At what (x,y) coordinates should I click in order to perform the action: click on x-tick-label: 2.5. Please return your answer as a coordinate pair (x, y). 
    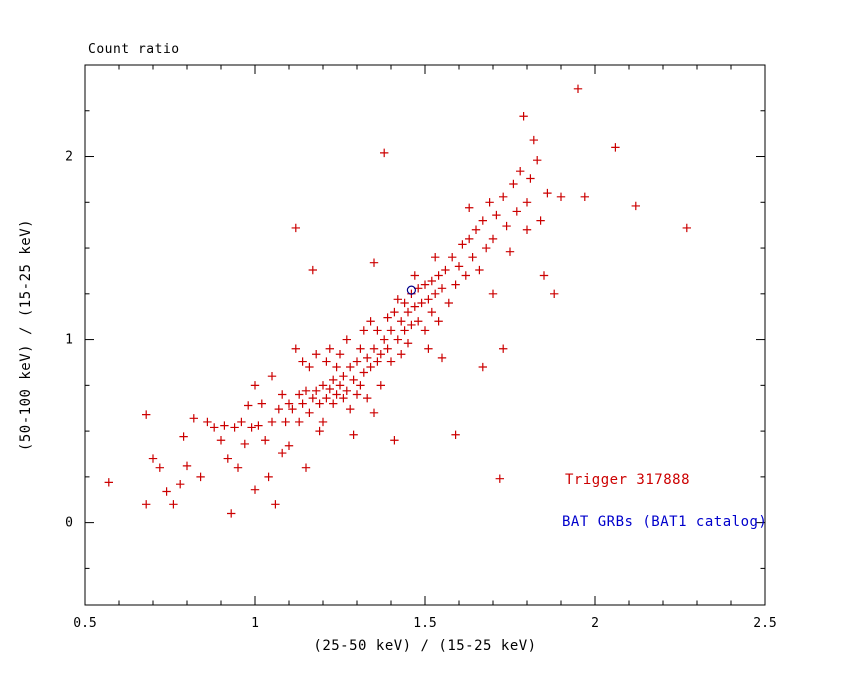
    Looking at the image, I should click on (764, 623).